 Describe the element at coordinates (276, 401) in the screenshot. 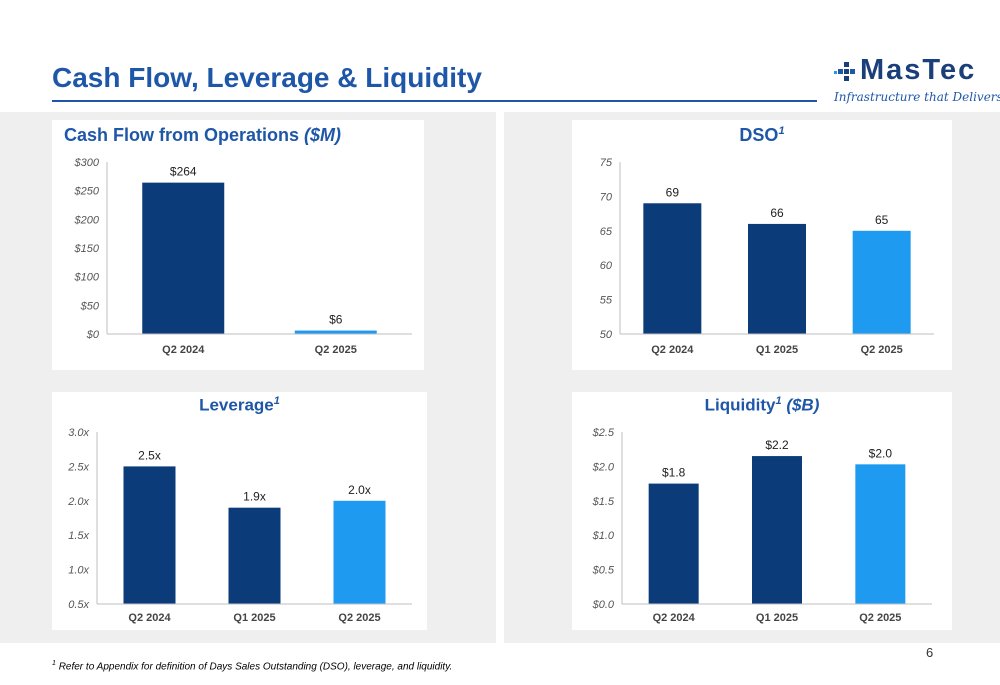

I see `leverage-title-footnote-marker: 1` at that location.